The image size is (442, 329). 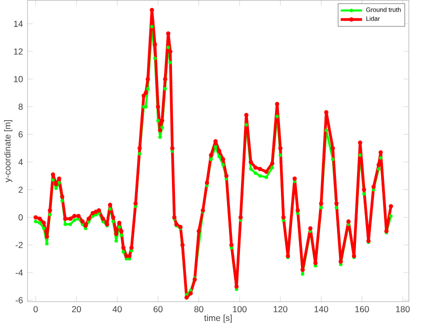 I want to click on x-tick-label: 80, so click(x=199, y=309).